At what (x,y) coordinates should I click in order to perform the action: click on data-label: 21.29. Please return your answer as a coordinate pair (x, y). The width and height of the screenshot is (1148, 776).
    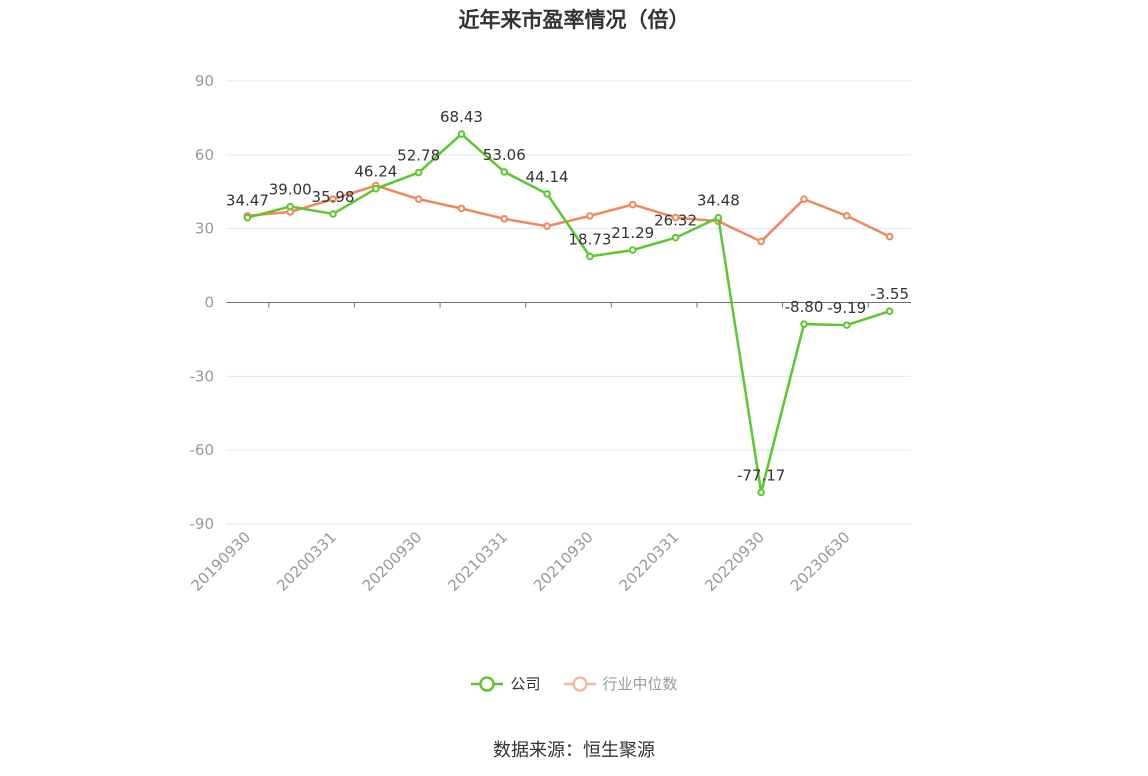
    Looking at the image, I should click on (632, 233).